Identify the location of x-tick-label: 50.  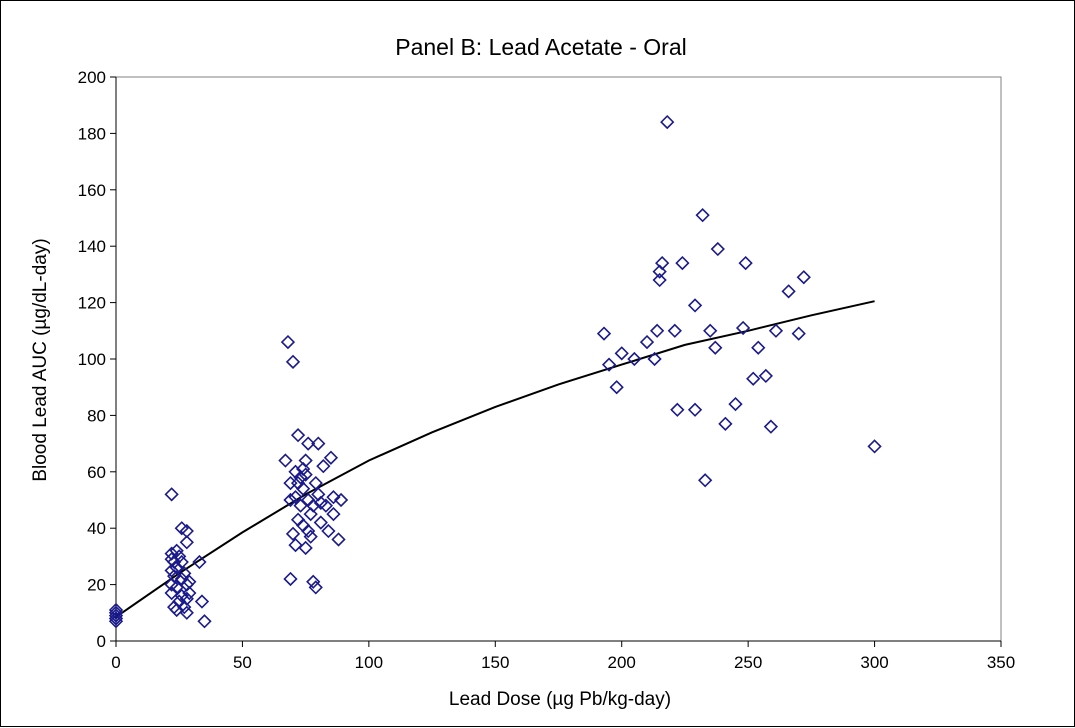
(242, 662).